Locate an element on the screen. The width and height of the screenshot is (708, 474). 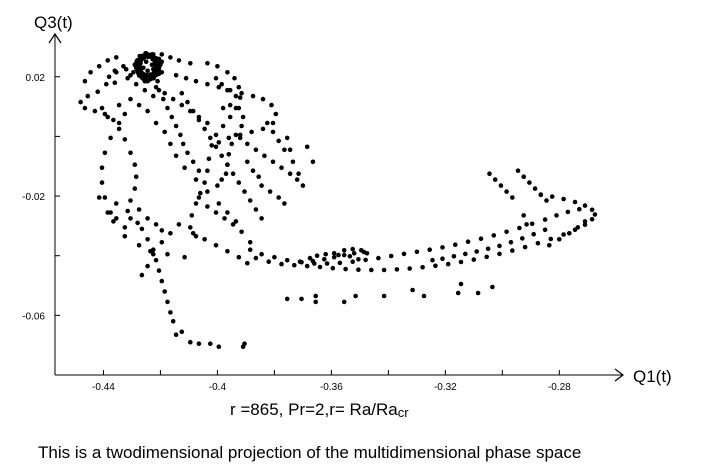
x-ticks: -0.44 -0.4 -0.36 -0.32 -0.28 is located at coordinates (331, 381).